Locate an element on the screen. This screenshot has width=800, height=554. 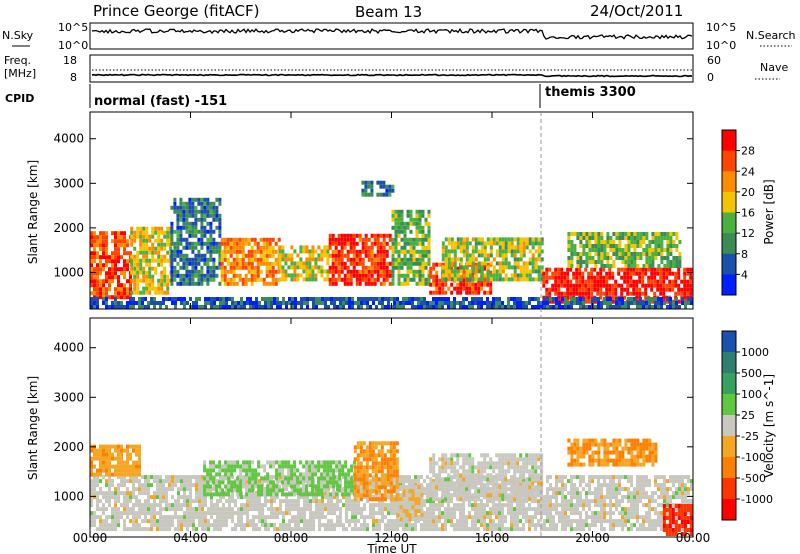
power-ytick-label: 2000 is located at coordinates (68, 228).